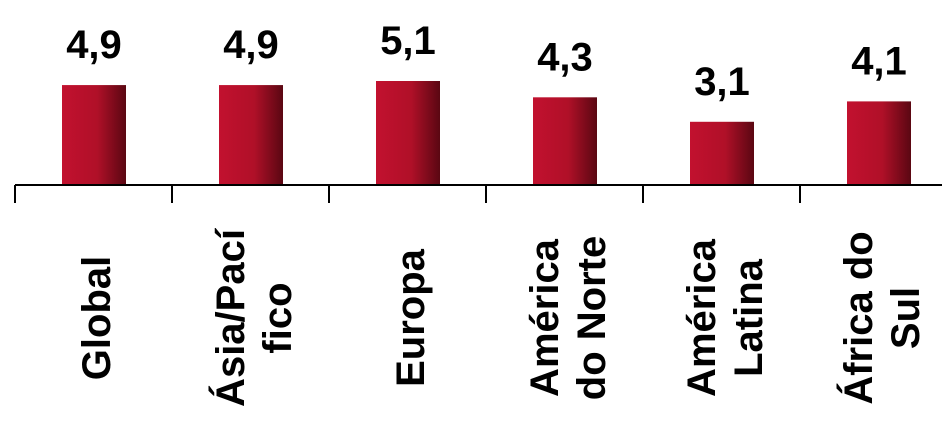 The height and width of the screenshot is (434, 942). I want to click on data-label: 4,3, so click(565, 57).